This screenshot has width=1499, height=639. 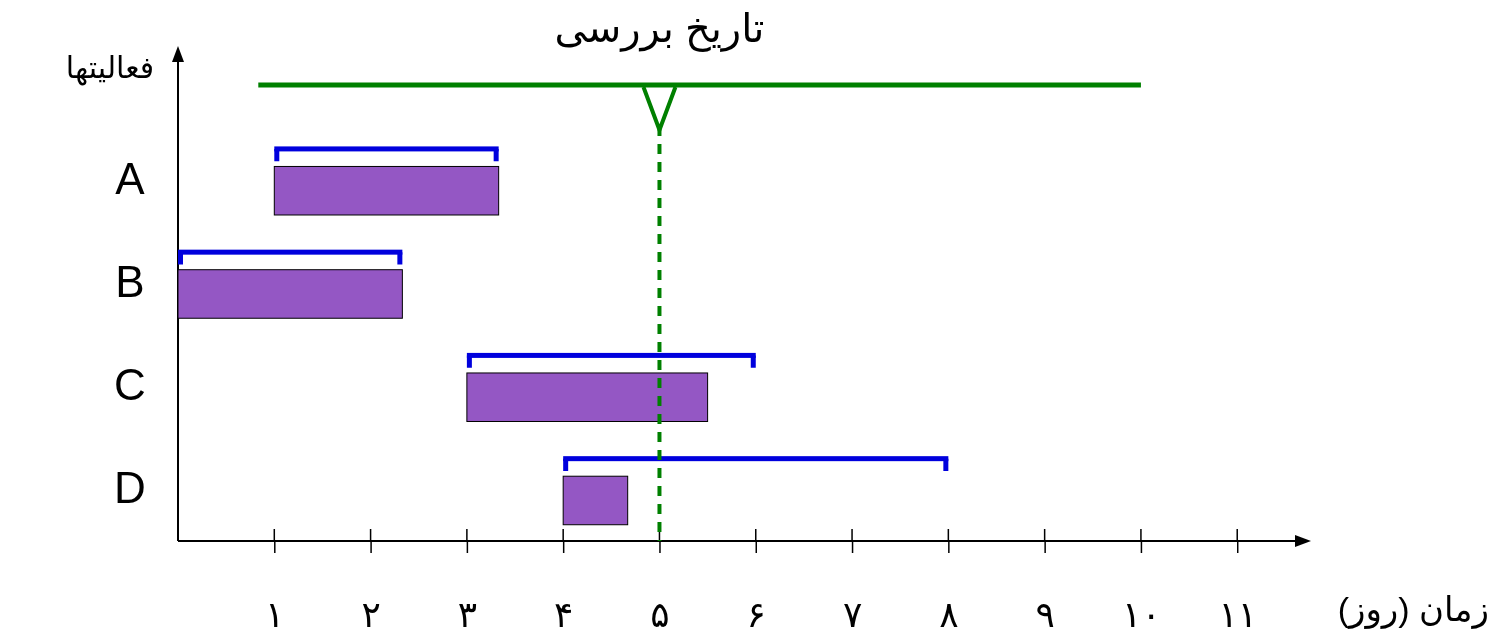 What do you see at coordinates (1413, 610) in the screenshot?
I see `x-axis-title: زمان (روز)` at bounding box center [1413, 610].